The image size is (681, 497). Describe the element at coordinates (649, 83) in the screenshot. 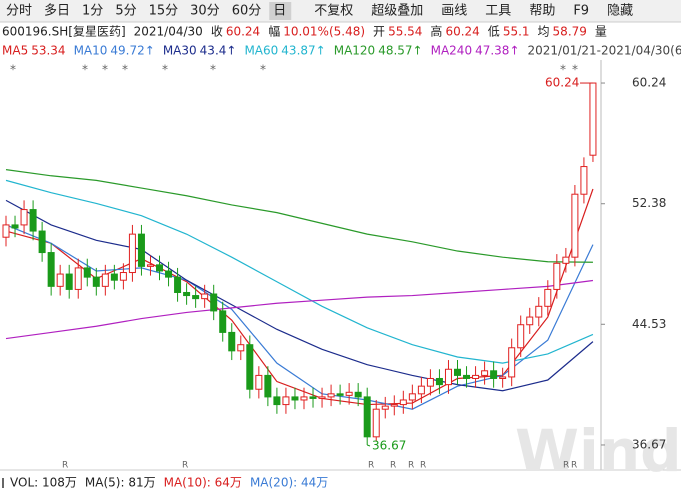

I see `y-tick-label: 60.24` at that location.